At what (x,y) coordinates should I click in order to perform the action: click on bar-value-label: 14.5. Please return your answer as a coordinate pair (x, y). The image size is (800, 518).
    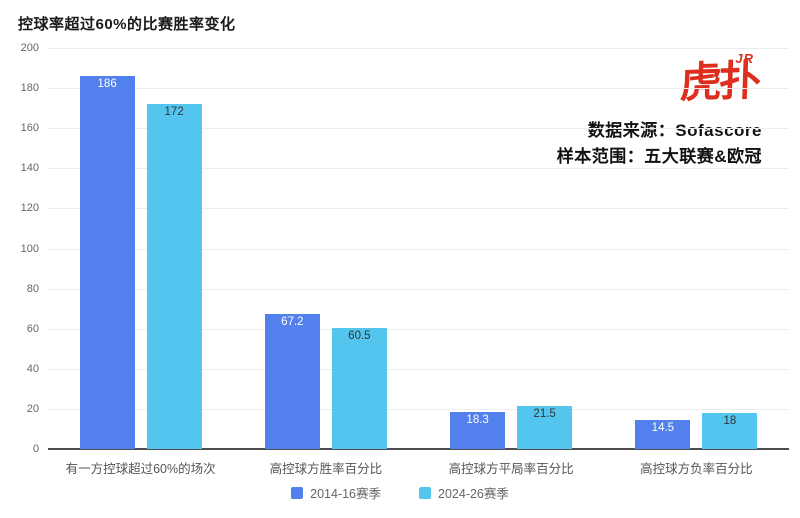
    Looking at the image, I should click on (663, 427).